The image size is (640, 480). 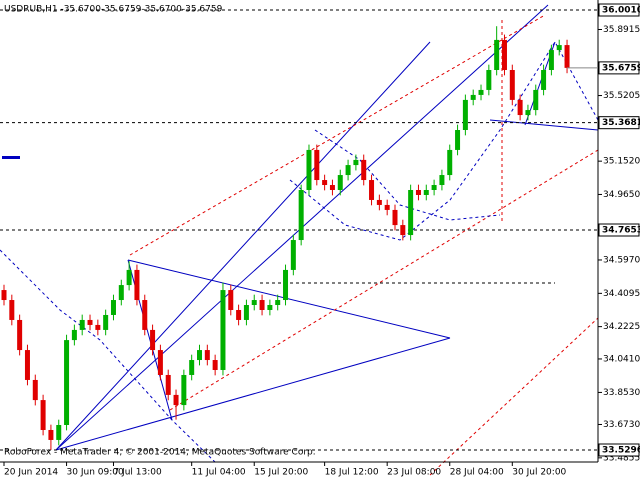 What do you see at coordinates (31, 473) in the screenshot?
I see `x-tick-label: 20 Jun 2014` at bounding box center [31, 473].